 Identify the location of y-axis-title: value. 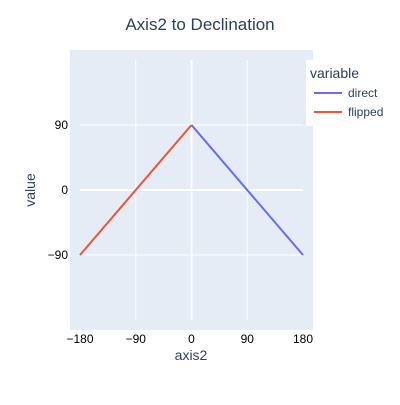
(30, 190).